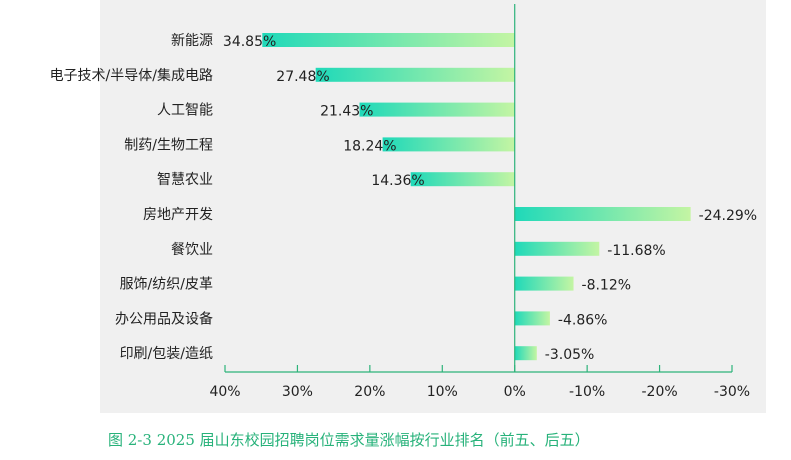  I want to click on value-label: -11.68%, so click(636, 251).